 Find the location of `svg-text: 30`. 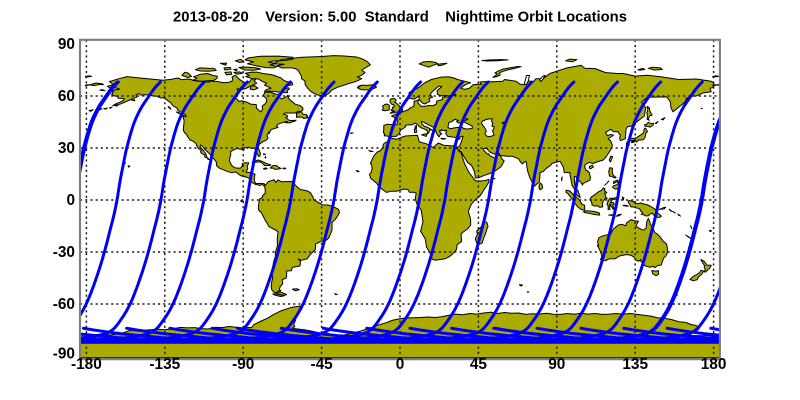

svg-text: 30 is located at coordinates (66, 148).